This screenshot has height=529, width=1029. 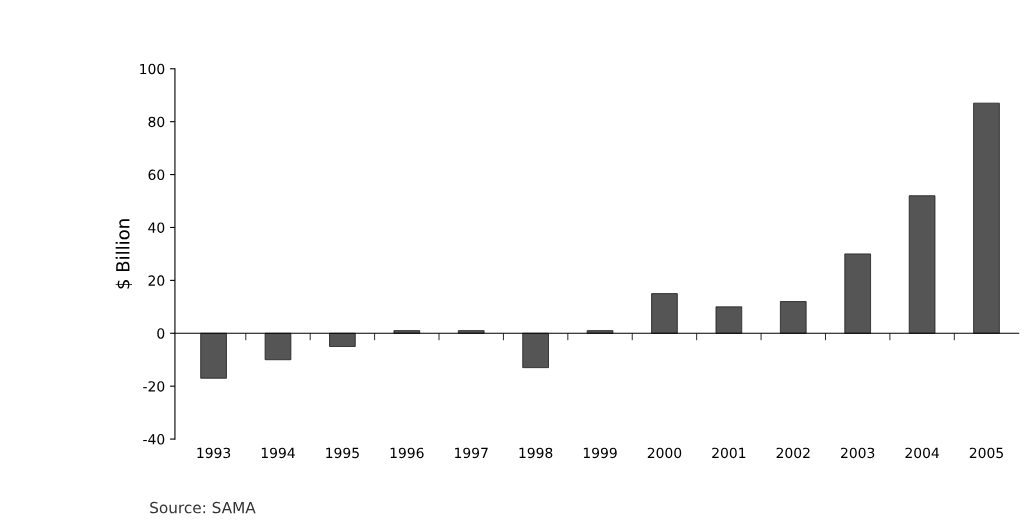 I want to click on x-tick-label: 1997, so click(x=471, y=453).